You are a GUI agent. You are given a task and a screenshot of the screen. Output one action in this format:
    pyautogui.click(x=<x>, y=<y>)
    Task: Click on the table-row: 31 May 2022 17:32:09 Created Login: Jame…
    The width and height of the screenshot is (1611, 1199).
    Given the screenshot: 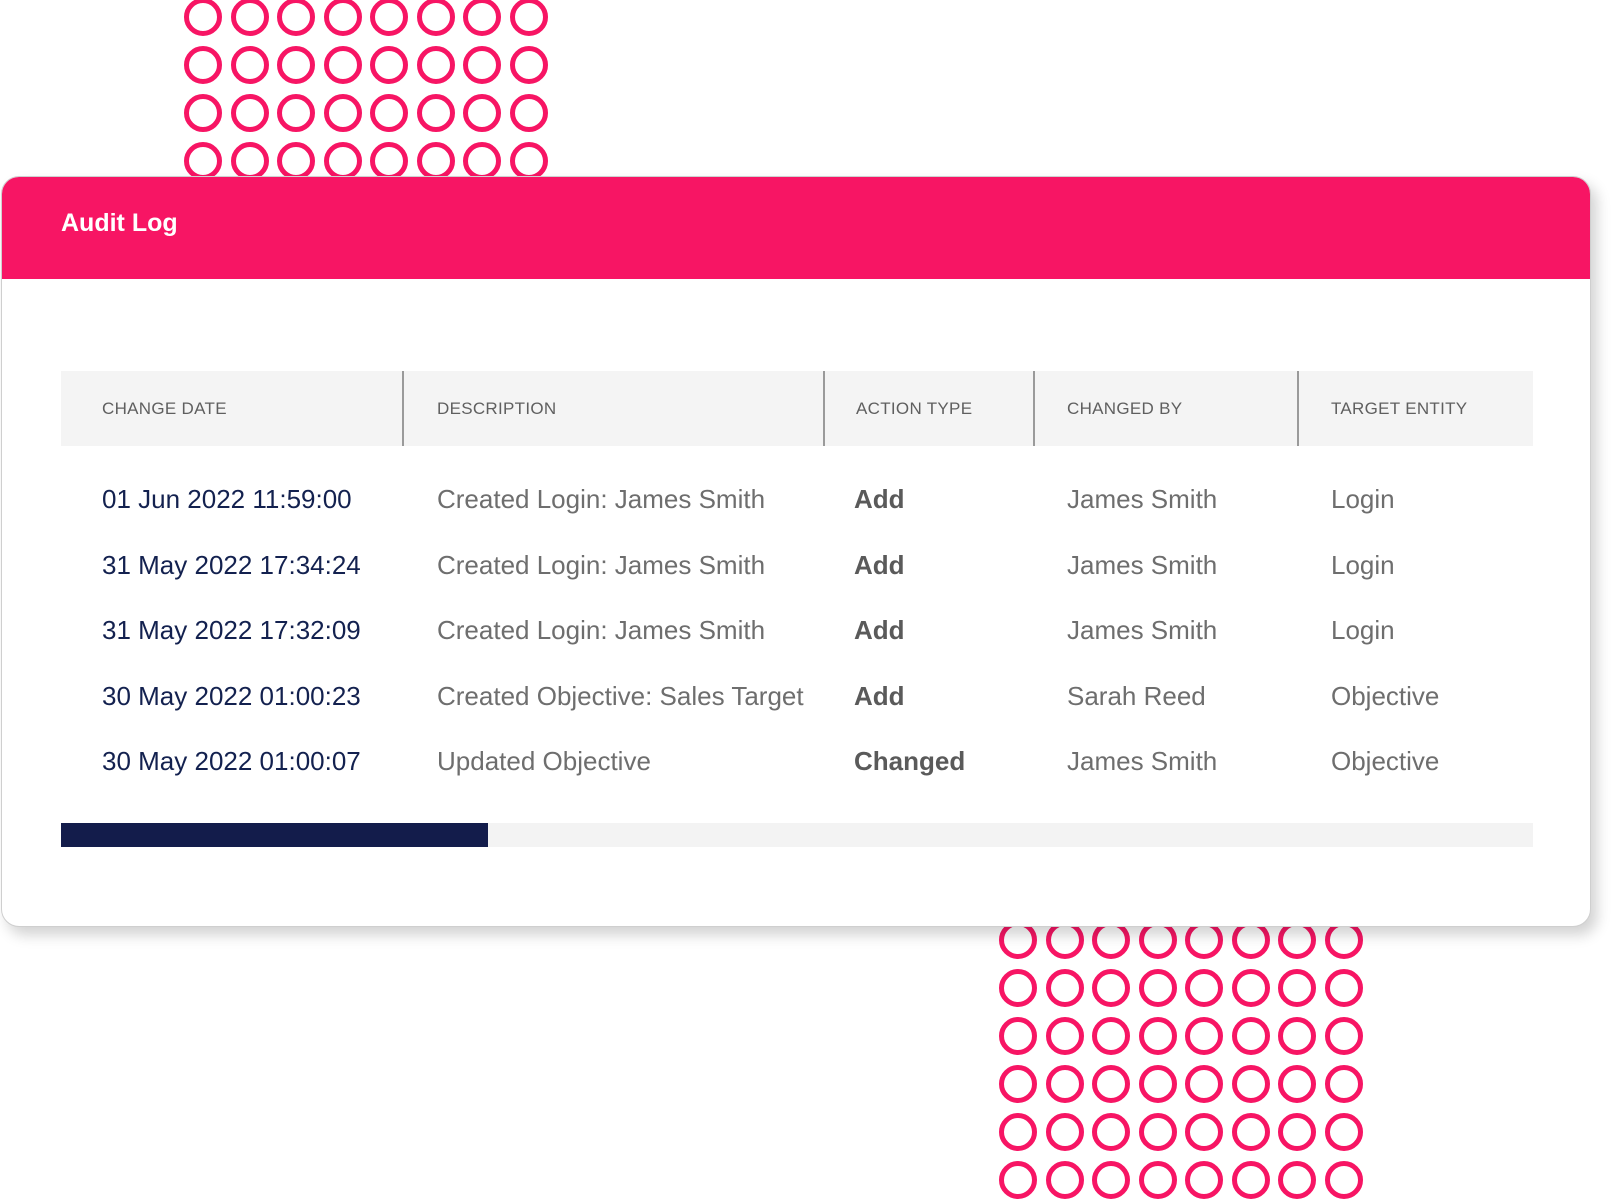 What is the action you would take?
    pyautogui.click(x=797, y=631)
    